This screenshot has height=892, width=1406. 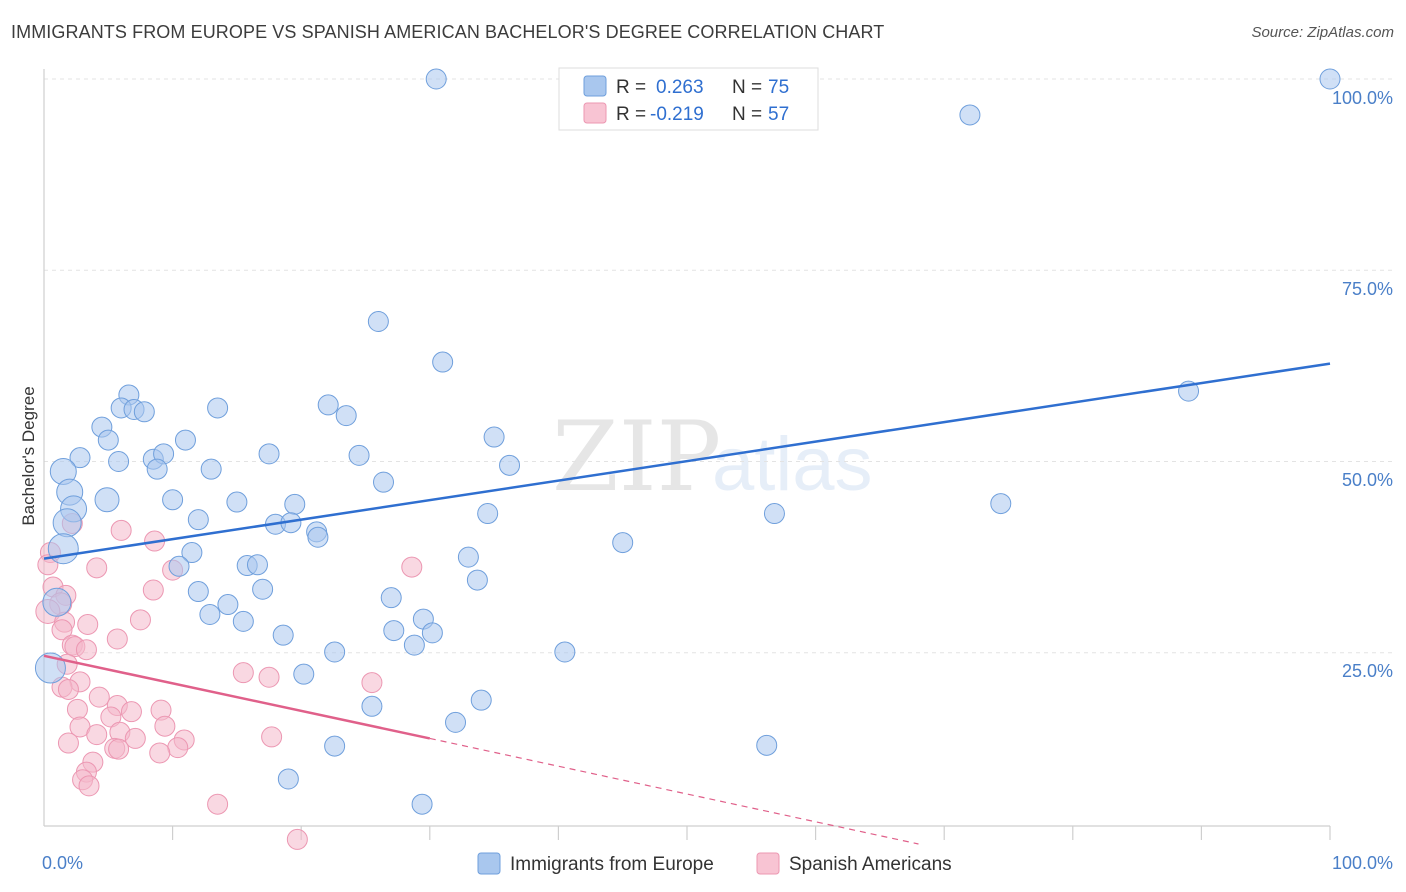 What do you see at coordinates (595, 113) in the screenshot?
I see `legend-swatch-spanish` at bounding box center [595, 113].